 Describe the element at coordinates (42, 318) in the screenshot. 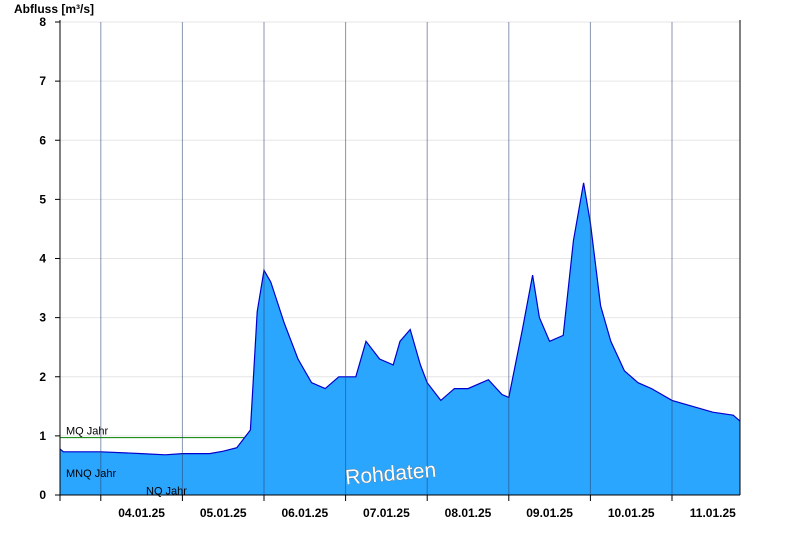

I see `y-tick-label: 3` at that location.